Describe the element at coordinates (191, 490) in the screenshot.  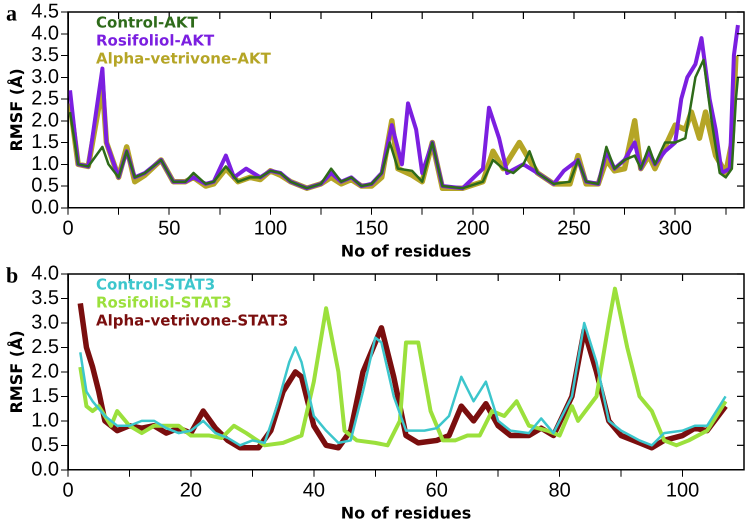
I see `x-tick-label: 20` at that location.